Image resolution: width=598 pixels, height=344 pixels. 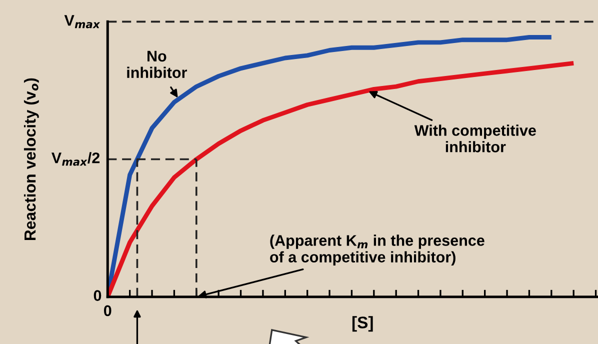 What do you see at coordinates (76, 159) in the screenshot?
I see `text: V$_{max}$/2` at bounding box center [76, 159].